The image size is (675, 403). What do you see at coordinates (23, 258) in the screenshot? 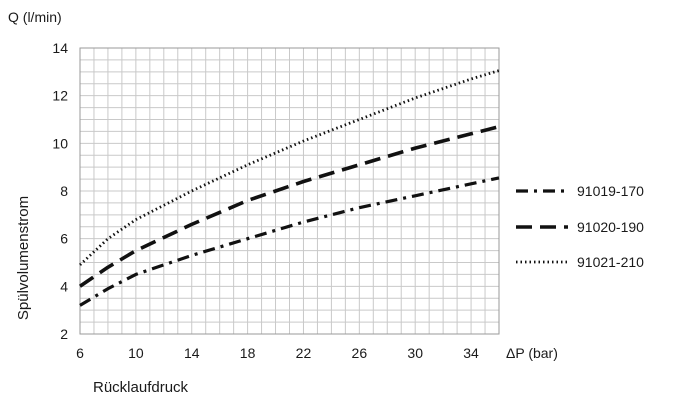
I see `y-axis-title: Spülvolumenstrom` at bounding box center [23, 258].